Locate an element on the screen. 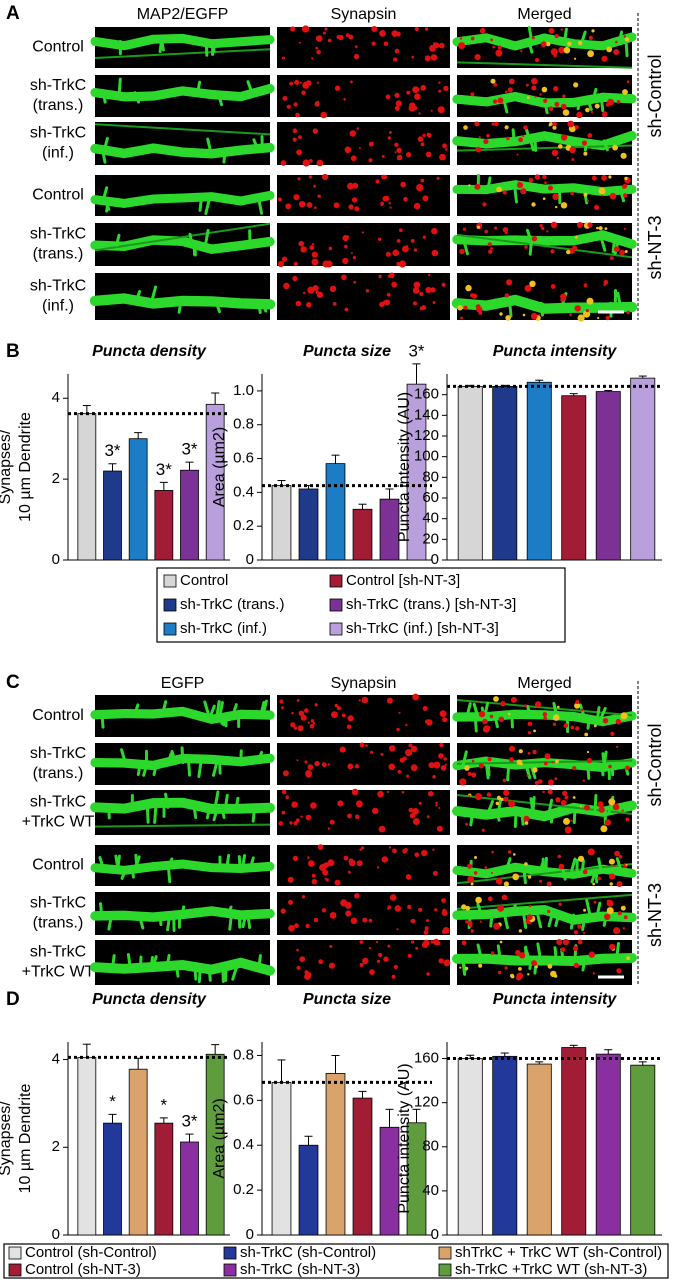 This screenshot has width=674, height=1285. y-tick-label: 80 is located at coordinates (430, 1146).